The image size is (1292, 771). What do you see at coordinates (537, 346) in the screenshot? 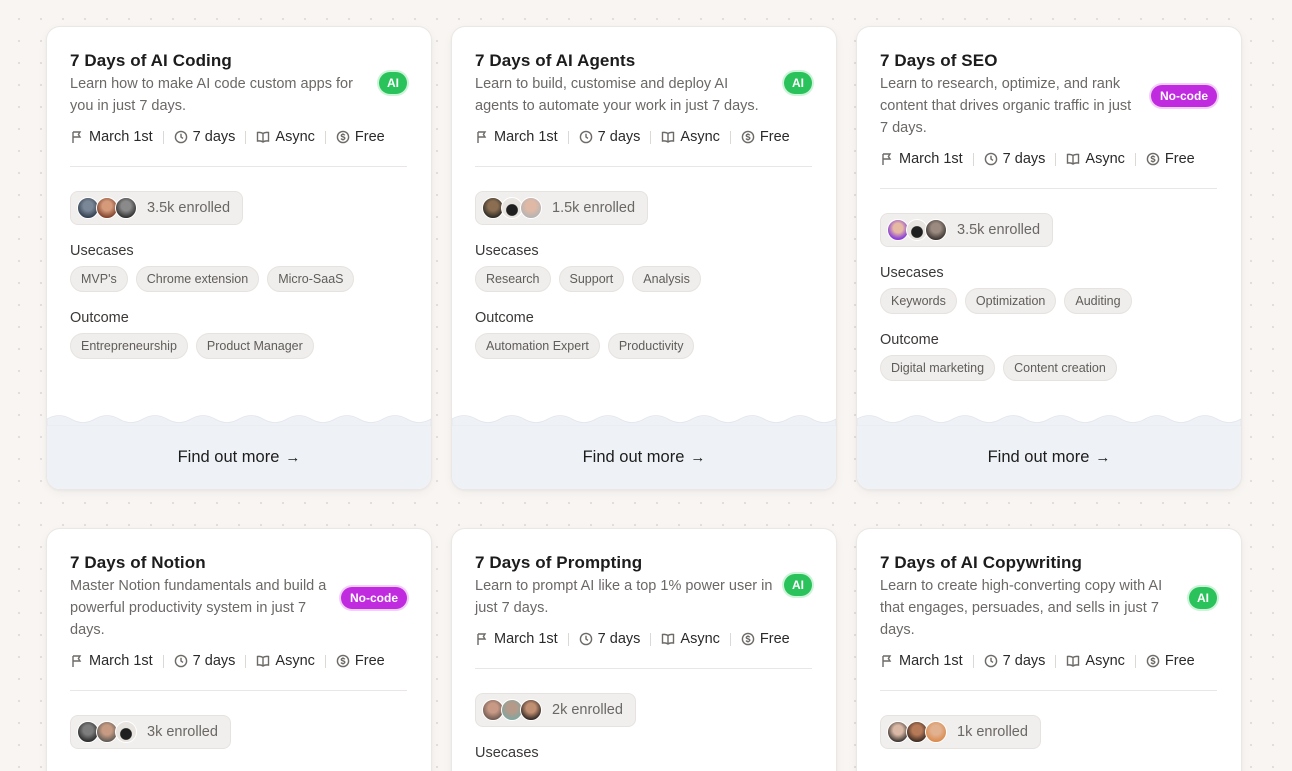
I see `outcome-tag: Automation Expert` at bounding box center [537, 346].